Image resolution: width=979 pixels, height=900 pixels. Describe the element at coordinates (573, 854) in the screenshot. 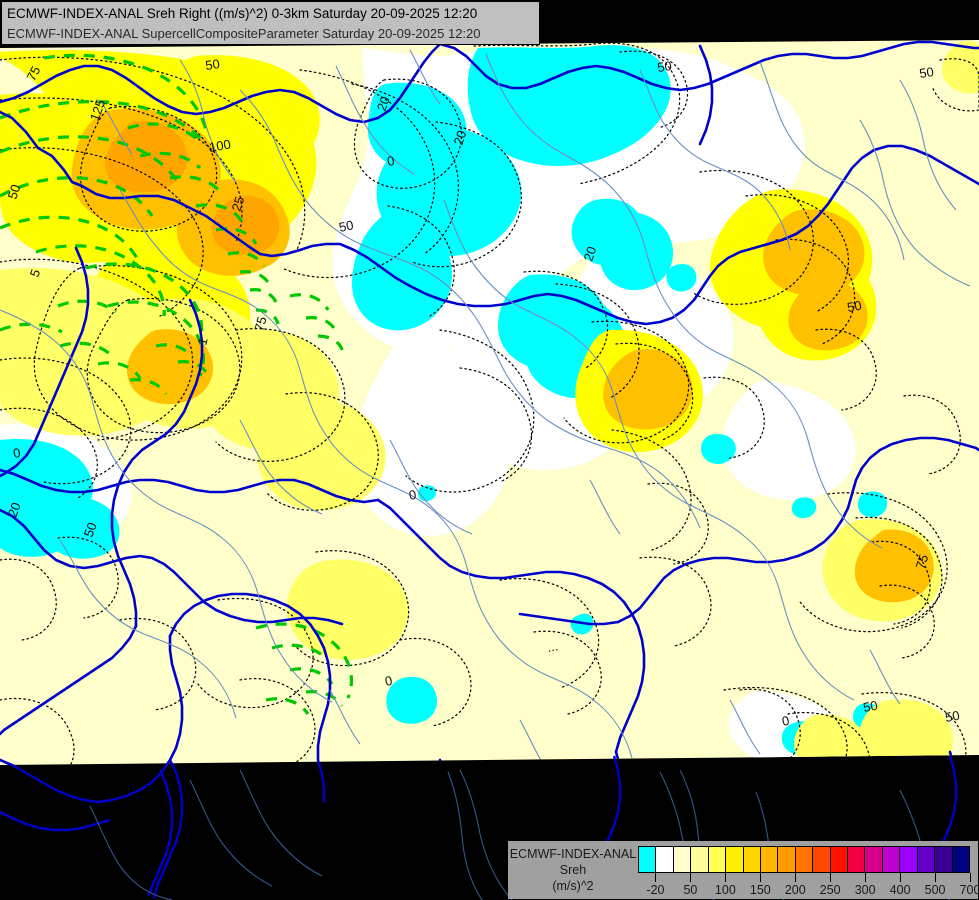

I see `legend-model: ECMWF-INDEX-ANAL` at that location.